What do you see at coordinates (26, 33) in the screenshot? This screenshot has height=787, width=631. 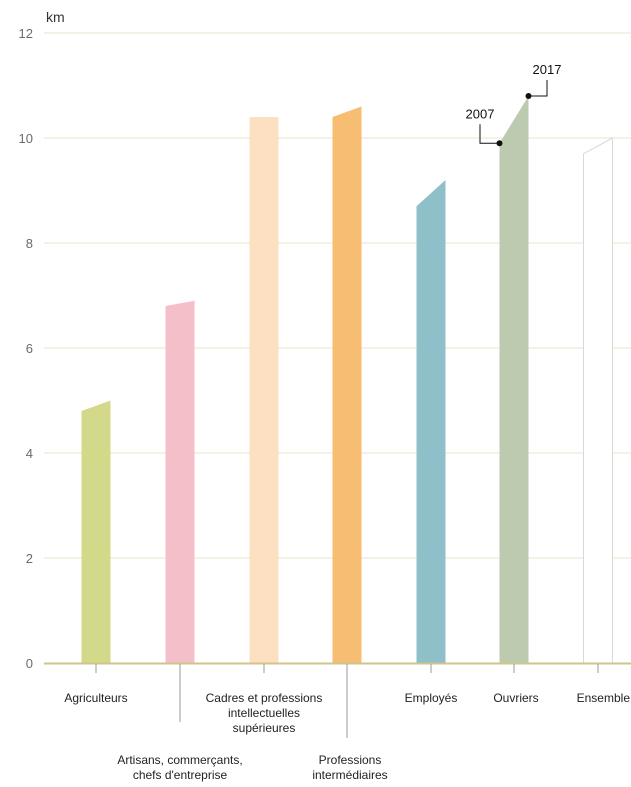 I see `y-tick-label: 12` at bounding box center [26, 33].